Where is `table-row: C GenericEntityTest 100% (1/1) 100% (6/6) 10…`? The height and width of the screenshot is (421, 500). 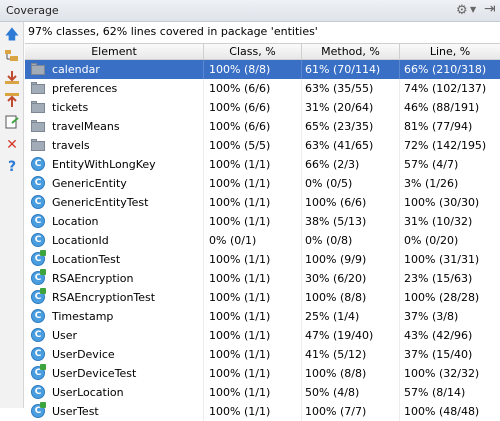 table-row: C GenericEntityTest 100% (1/1) 100% (6/6) 10… is located at coordinates (262, 202).